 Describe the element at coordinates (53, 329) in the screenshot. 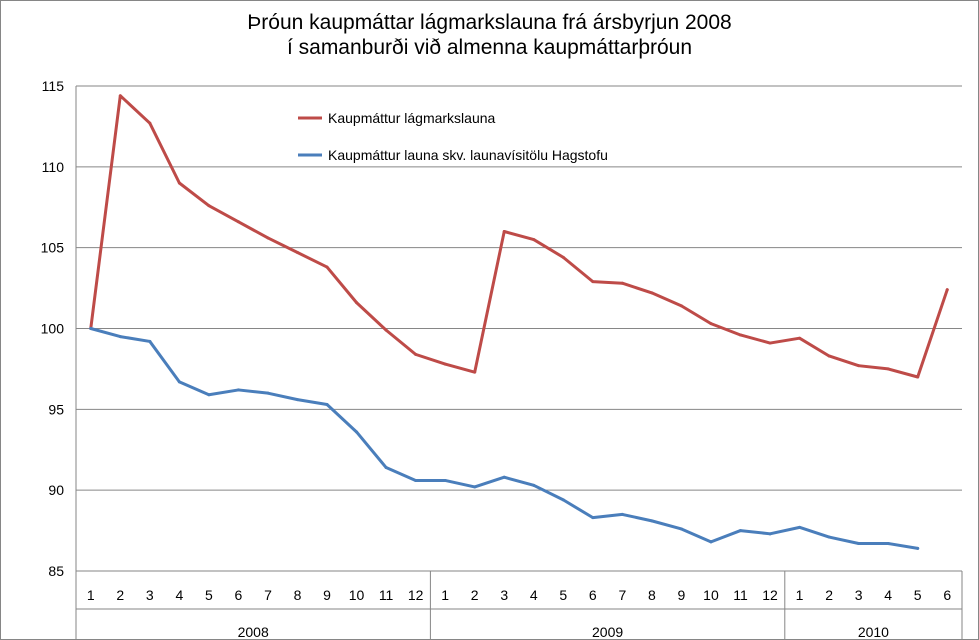

I see `y-tick-label: 100` at that location.